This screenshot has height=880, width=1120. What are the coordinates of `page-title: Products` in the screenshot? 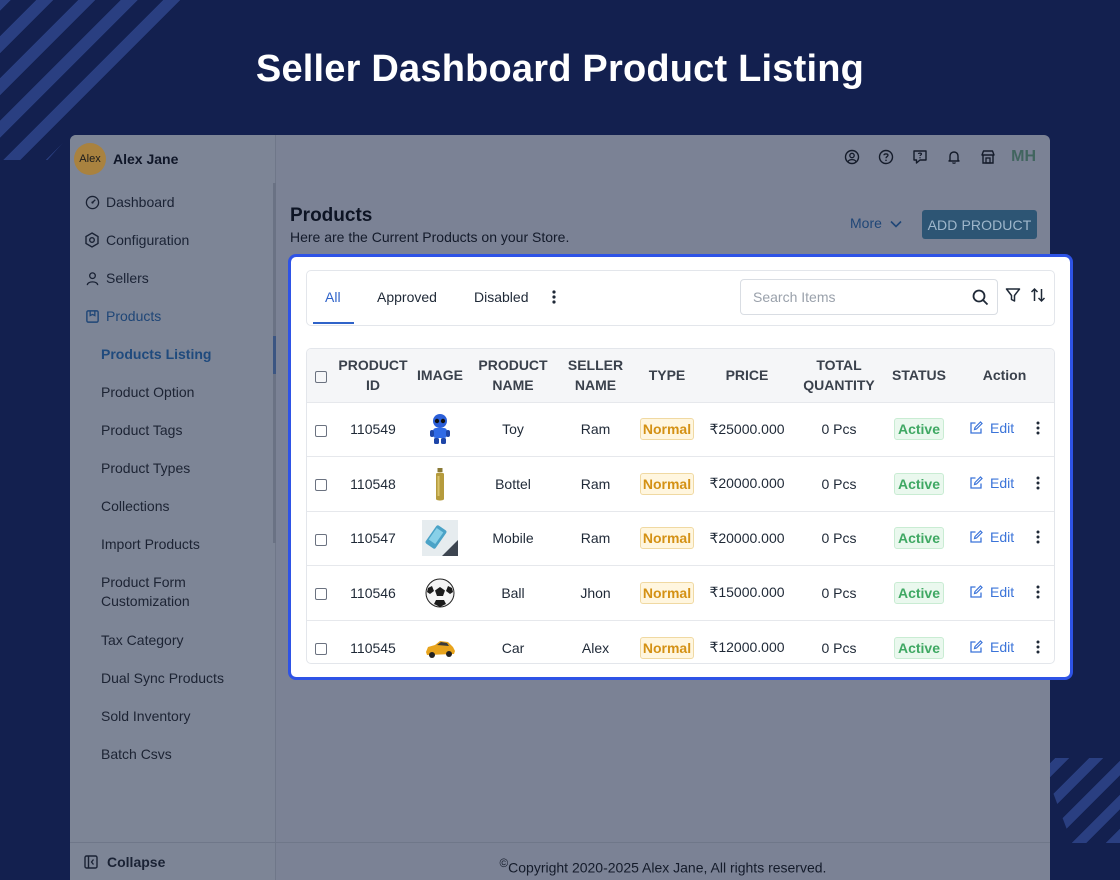 It's located at (331, 215).